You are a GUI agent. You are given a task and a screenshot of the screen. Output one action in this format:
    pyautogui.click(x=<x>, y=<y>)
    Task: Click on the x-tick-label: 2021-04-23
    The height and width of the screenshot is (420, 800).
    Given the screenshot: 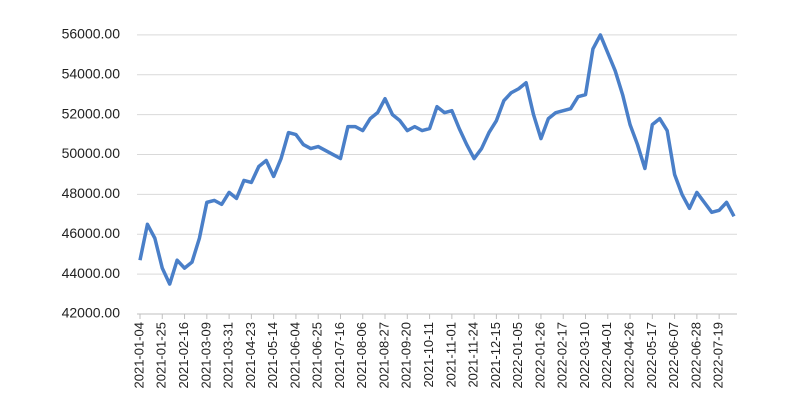 What is the action you would take?
    pyautogui.click(x=250, y=355)
    